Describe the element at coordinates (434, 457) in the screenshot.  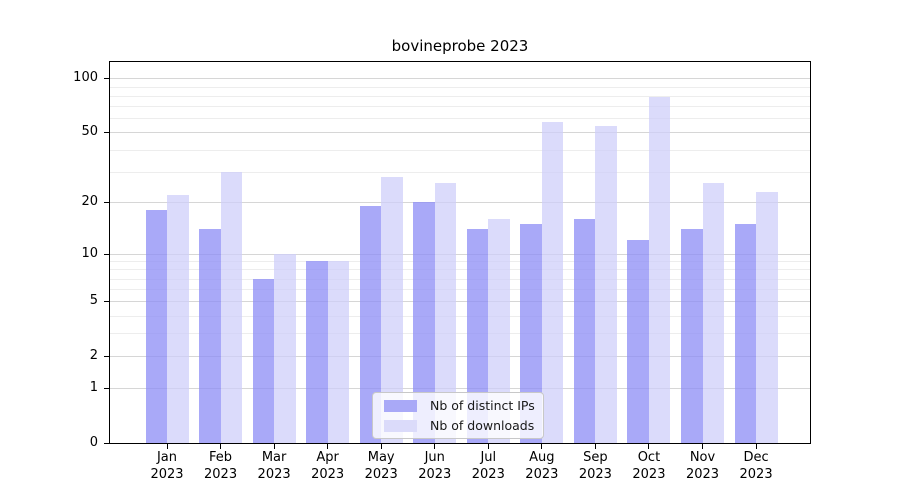
I see `x-tick-label-month: Jun` at that location.